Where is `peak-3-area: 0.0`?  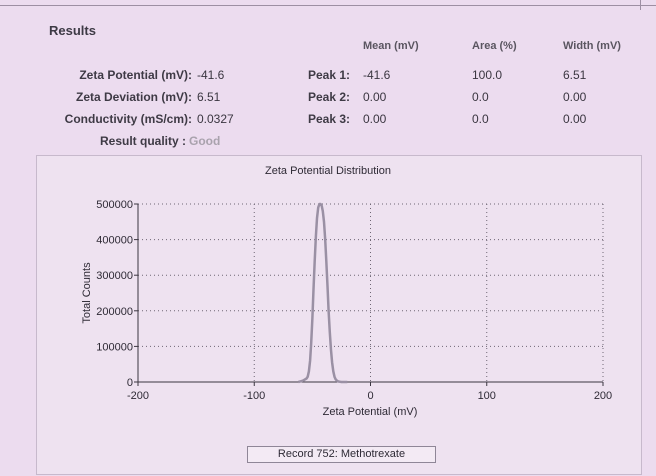 peak-3-area: 0.0 is located at coordinates (480, 119).